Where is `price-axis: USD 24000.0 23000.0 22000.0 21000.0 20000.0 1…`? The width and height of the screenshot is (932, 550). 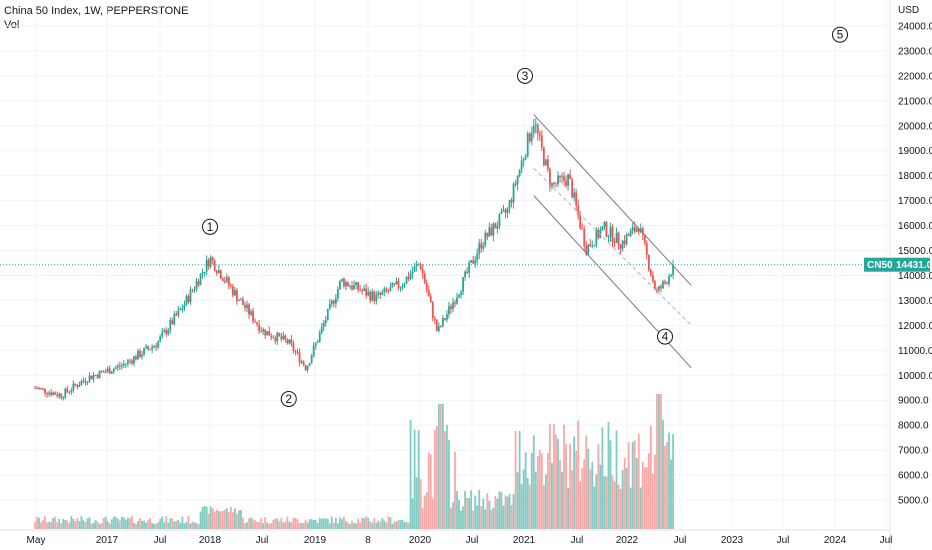
price-axis: USD 24000.0 23000.0 22000.0 21000.0 20000.0 1… is located at coordinates (915, 256).